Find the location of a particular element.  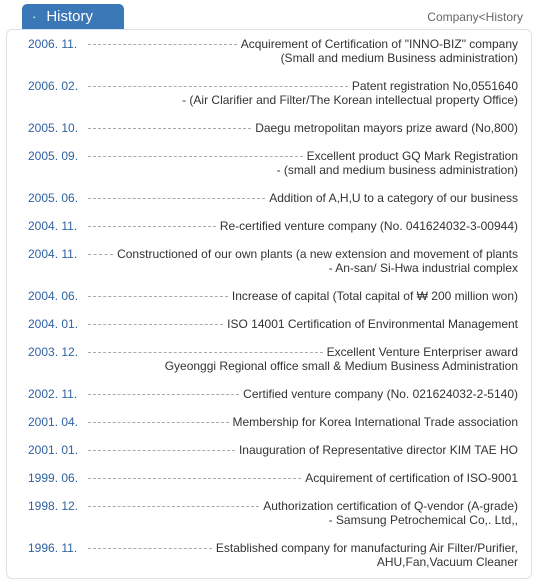

date: 2005. 10. is located at coordinates (53, 128).